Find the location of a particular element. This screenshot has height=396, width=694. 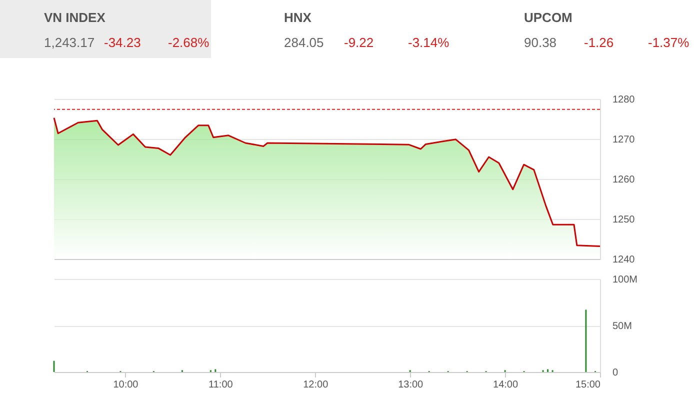

y-tick-label: 0 is located at coordinates (615, 373).